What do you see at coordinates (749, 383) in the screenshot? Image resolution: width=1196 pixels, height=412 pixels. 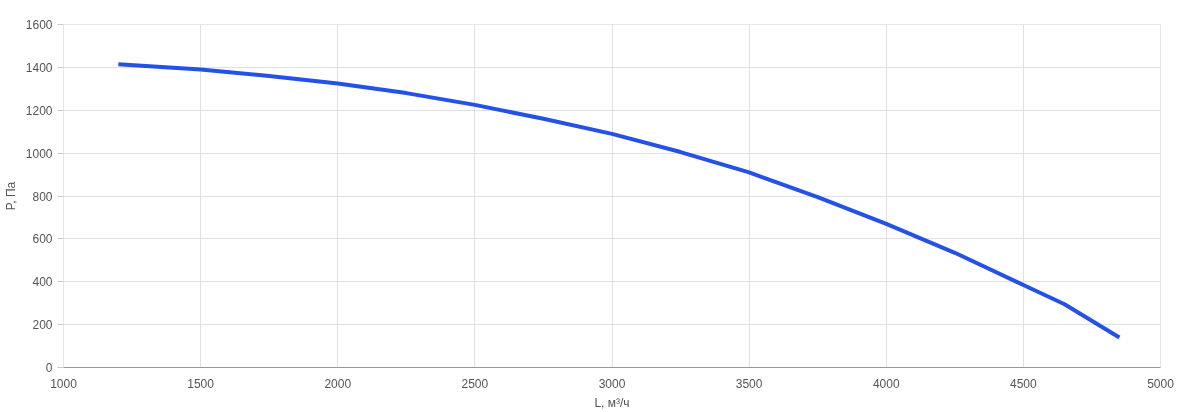 I see `x-tick-label: 3500` at bounding box center [749, 383].